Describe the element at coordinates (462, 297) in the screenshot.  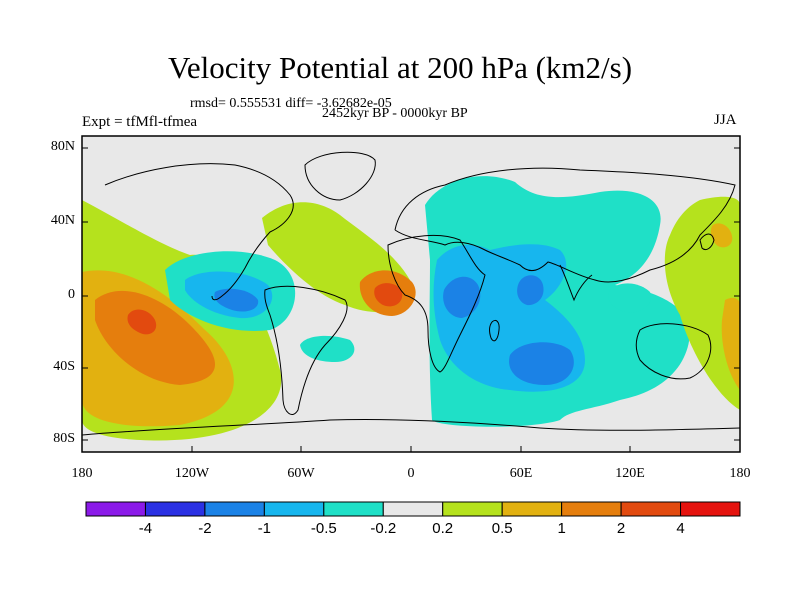
I see `contour-blue-africa` at that location.